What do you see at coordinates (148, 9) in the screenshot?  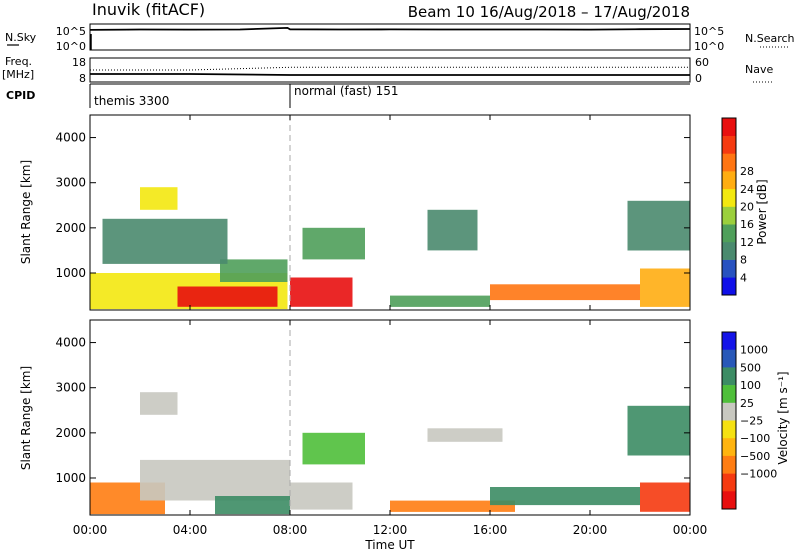 I see `station-title: Inuvik (fitACF)` at bounding box center [148, 9].